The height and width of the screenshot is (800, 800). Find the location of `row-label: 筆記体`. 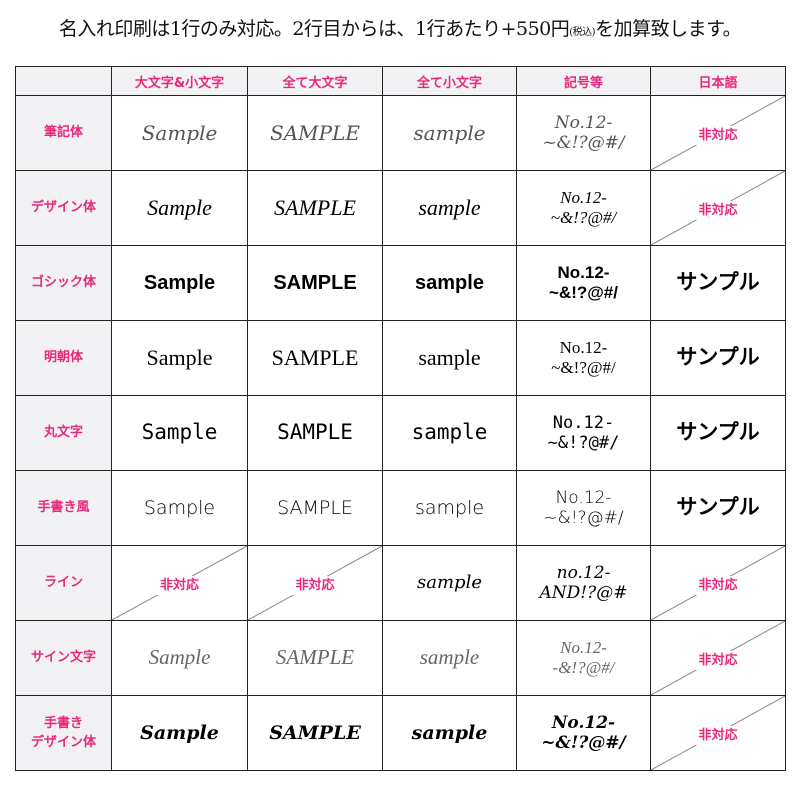

row-label: 筆記体 is located at coordinates (63, 133).